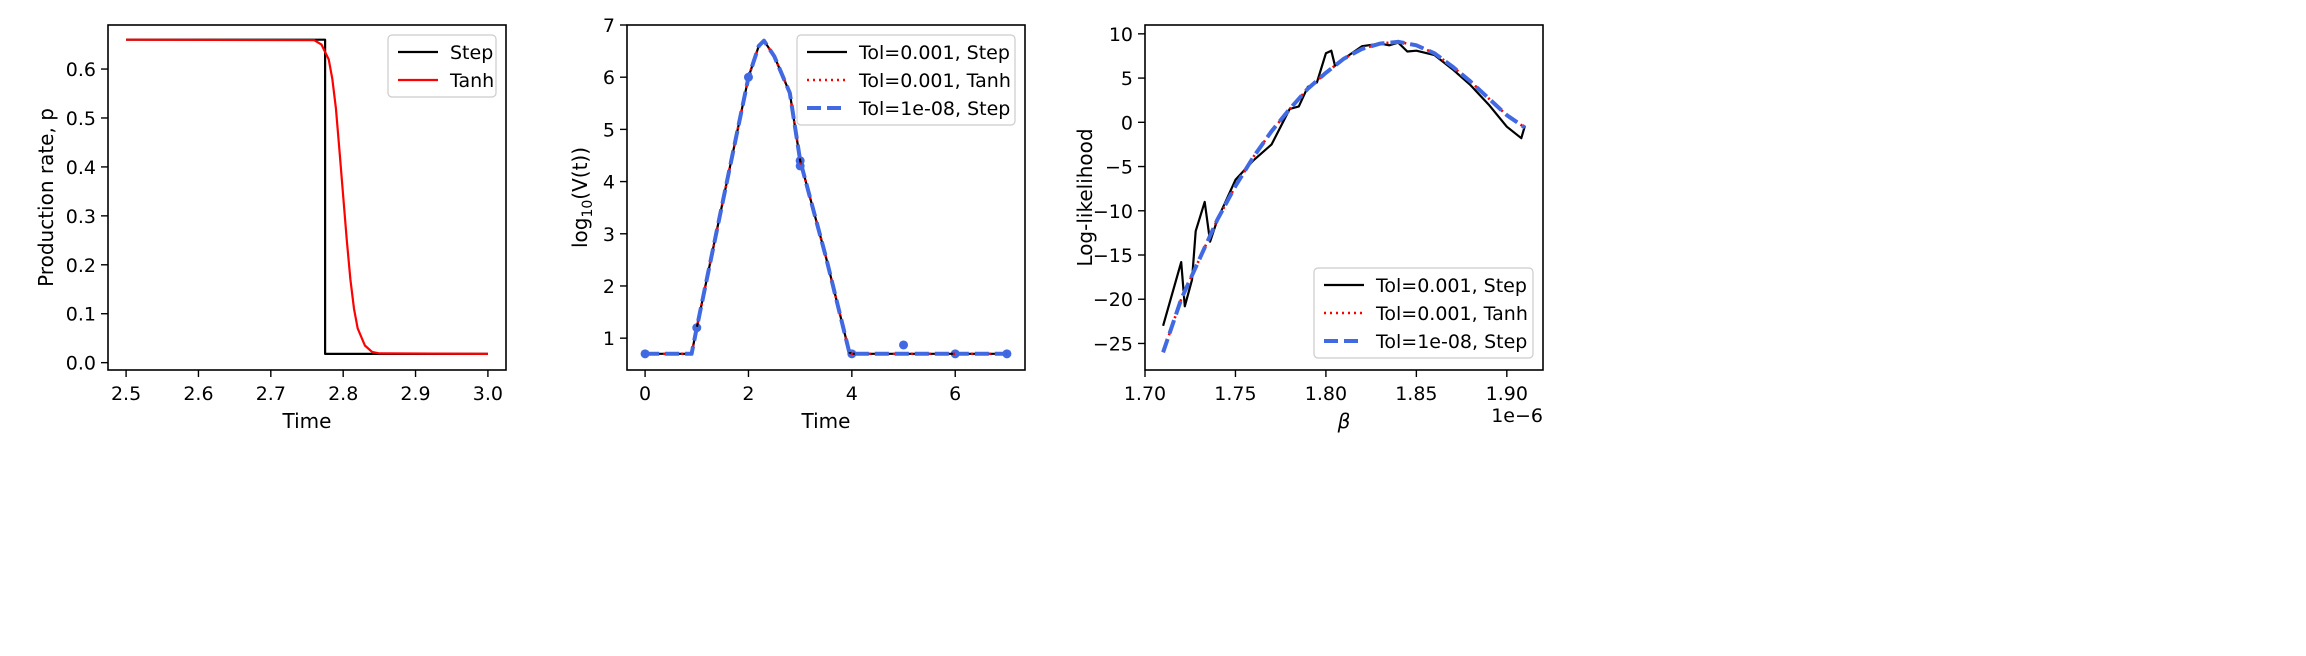  I want to click on y-axis-label-suffix: (V(t)), so click(580, 173).